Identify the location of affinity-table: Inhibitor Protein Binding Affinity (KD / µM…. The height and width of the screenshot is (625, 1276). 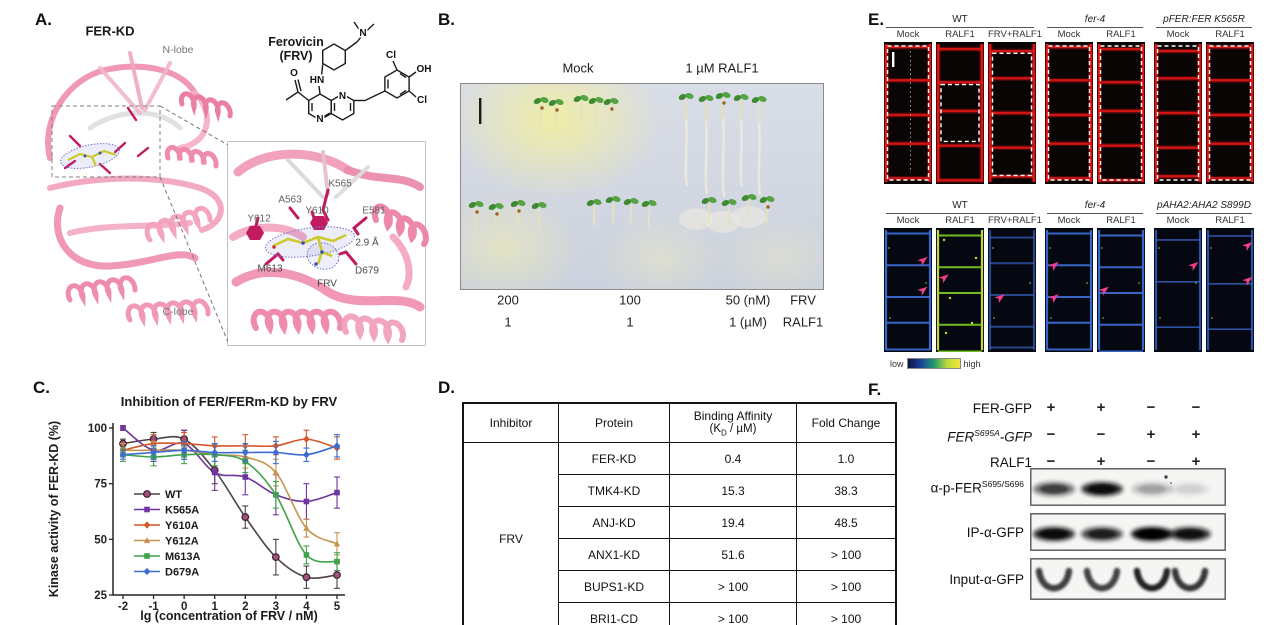
(679, 513).